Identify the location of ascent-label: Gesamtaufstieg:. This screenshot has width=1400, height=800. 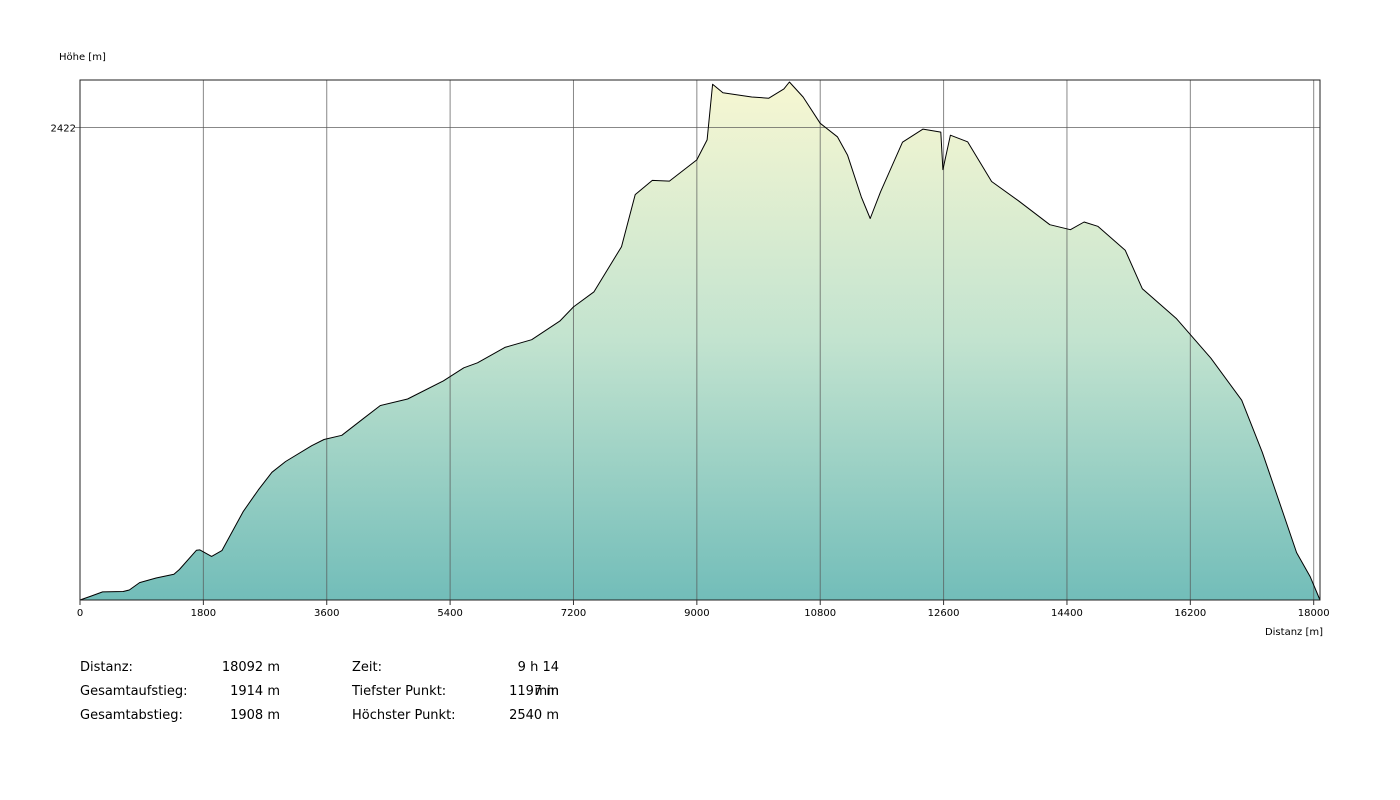
(134, 691).